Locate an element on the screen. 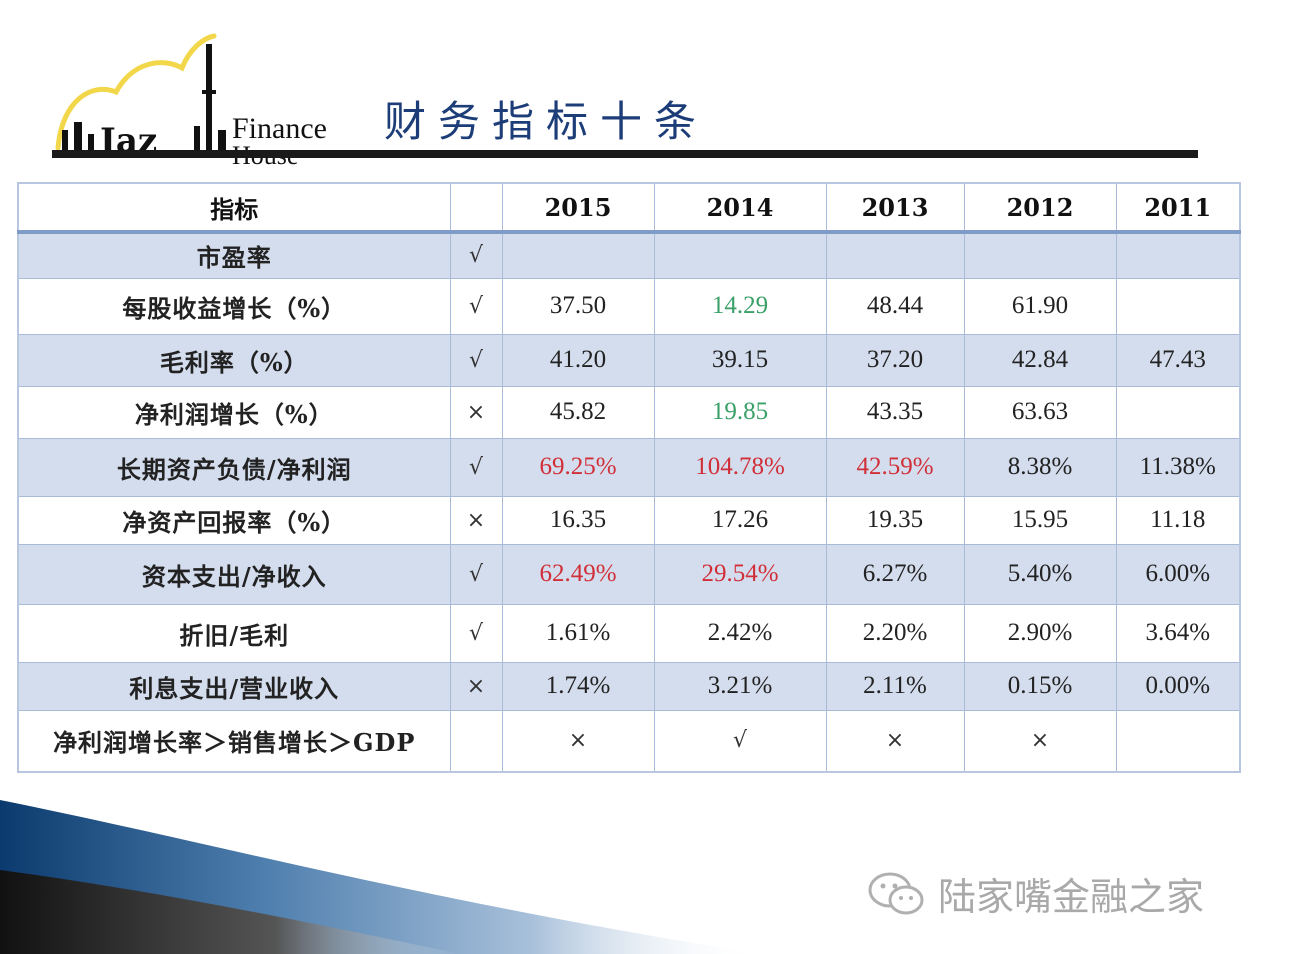 The width and height of the screenshot is (1310, 954). table-header-row: 指标 2015 2014 2013 2012 2011 is located at coordinates (629, 208).